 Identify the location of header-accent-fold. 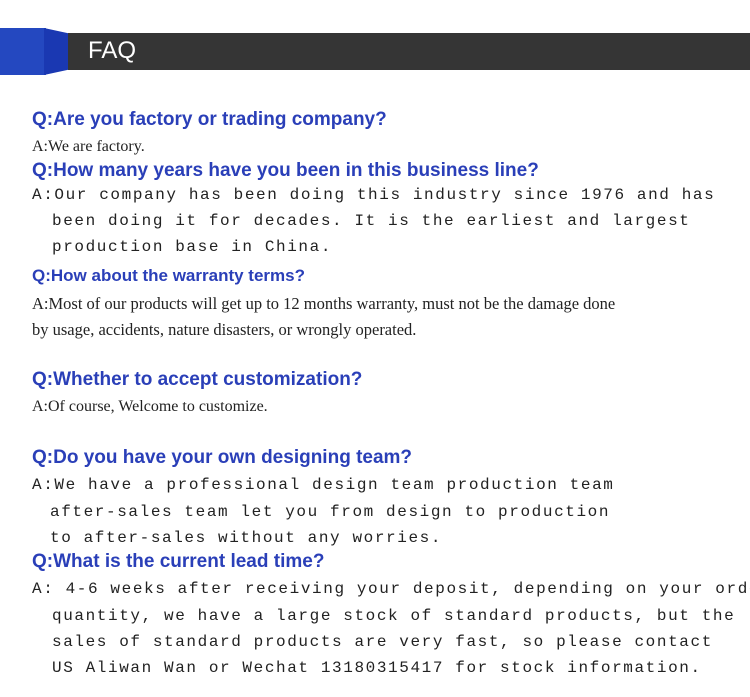
(57, 51).